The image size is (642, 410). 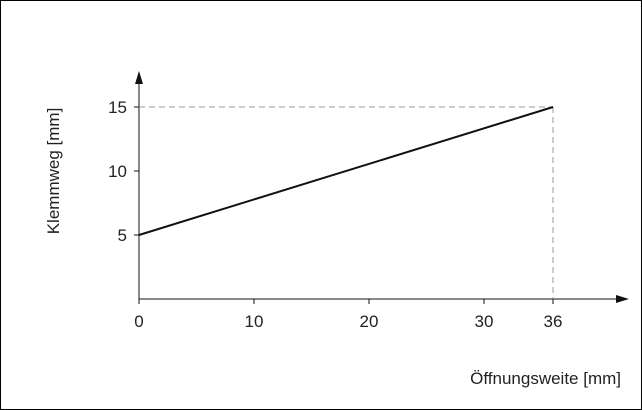 I want to click on x-tick-label: 30, so click(x=484, y=321).